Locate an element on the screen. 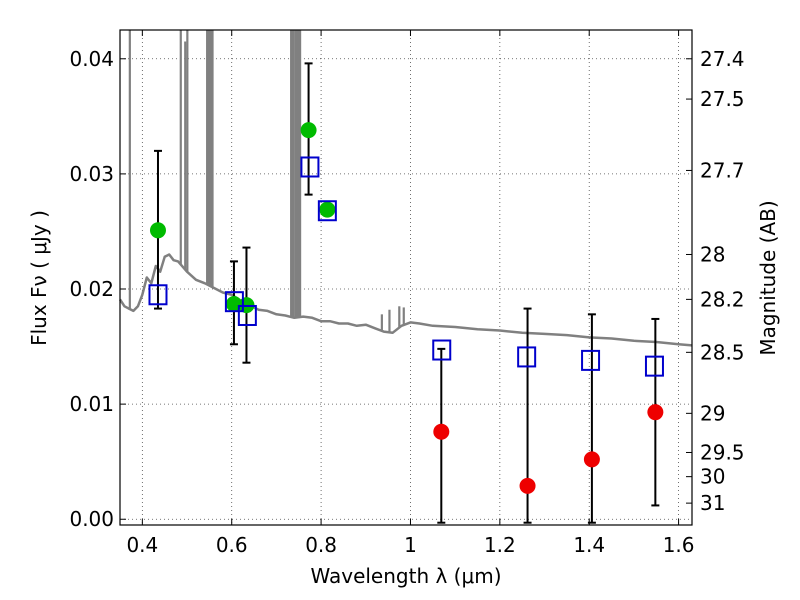 The image size is (800, 600). x-tick-label: 1 is located at coordinates (410, 545).